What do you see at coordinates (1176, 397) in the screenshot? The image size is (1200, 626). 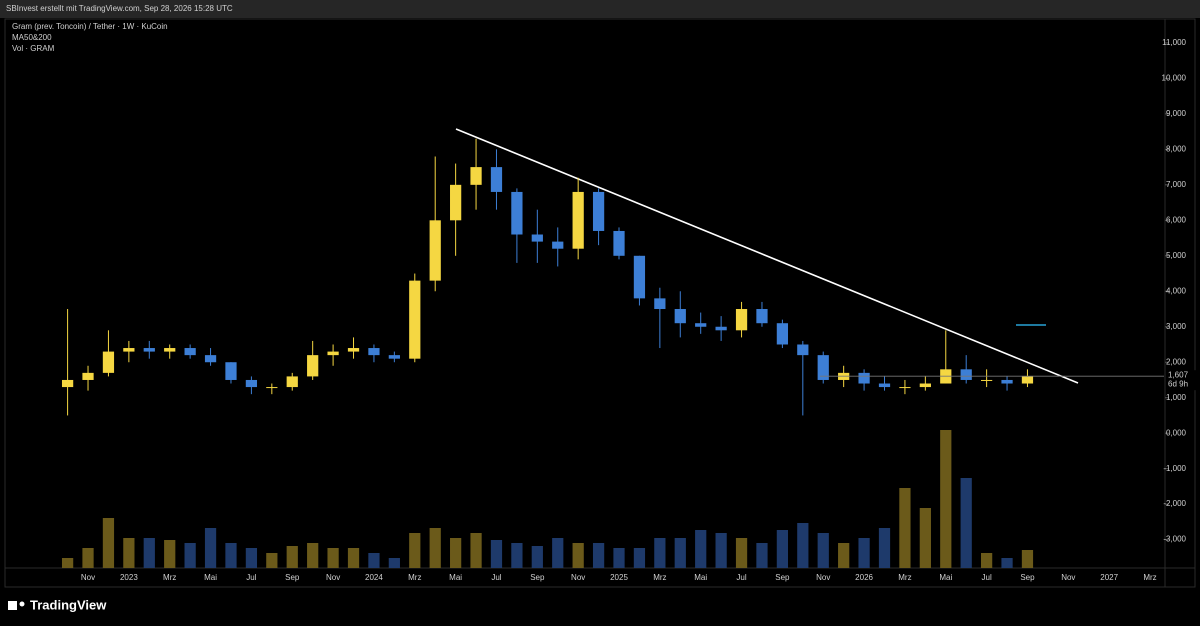 I see `y-tick-label: 1,000` at bounding box center [1176, 397].